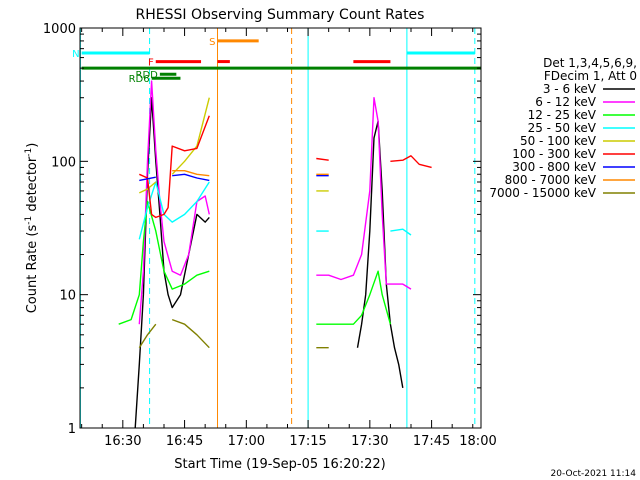 The image size is (640, 480). Describe the element at coordinates (72, 429) in the screenshot. I see `y-tick-label-0: 1` at that location.